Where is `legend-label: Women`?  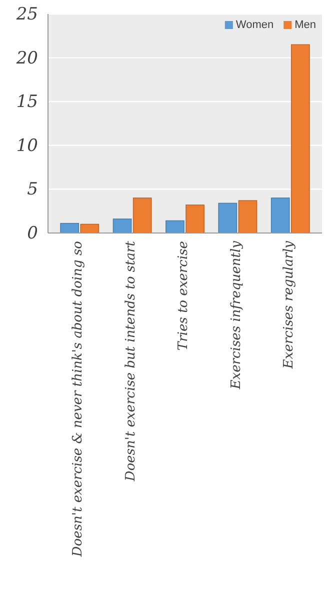 legend-label: Women is located at coordinates (255, 25).